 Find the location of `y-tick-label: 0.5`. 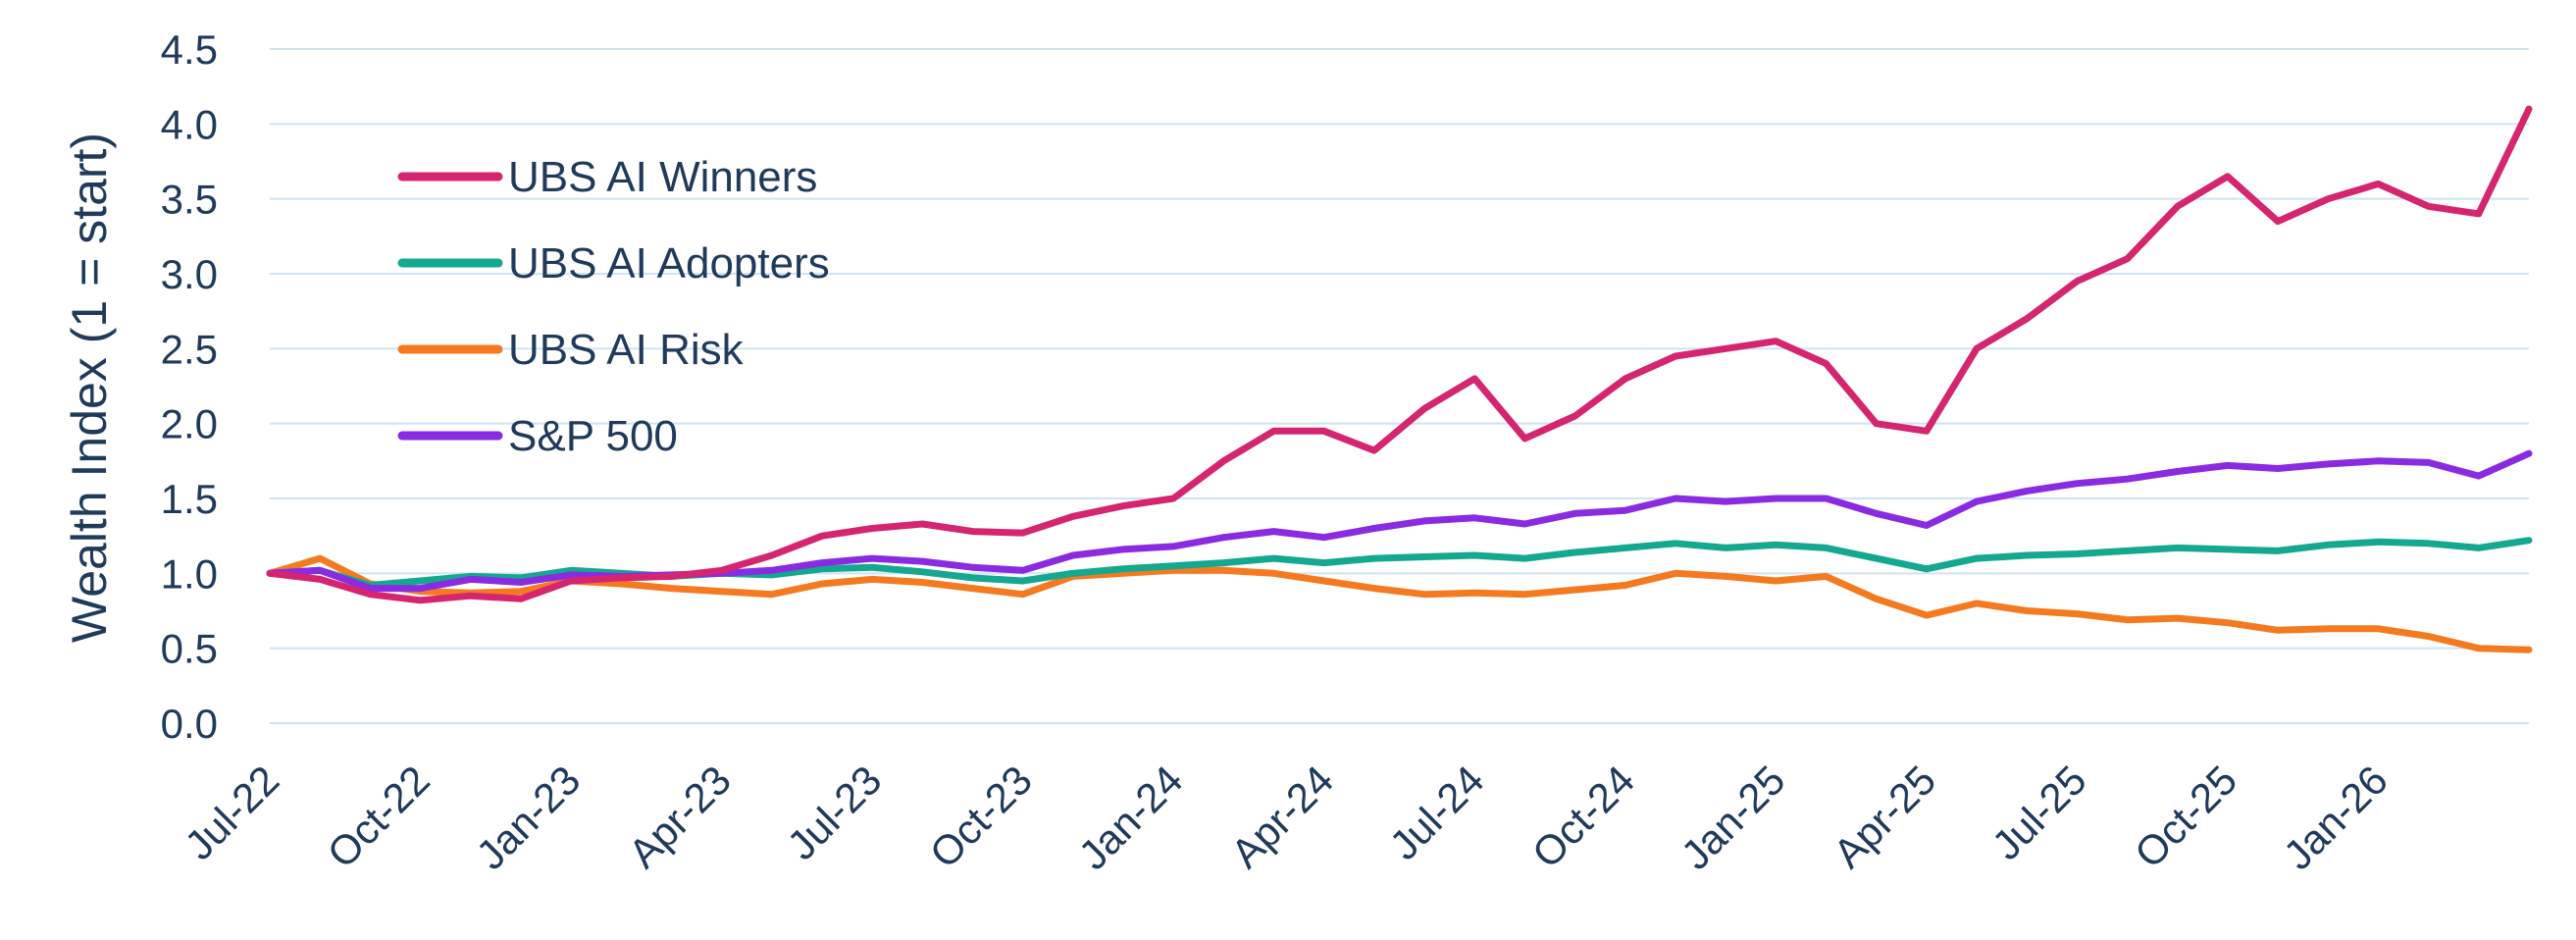

y-tick-label: 0.5 is located at coordinates (189, 649).